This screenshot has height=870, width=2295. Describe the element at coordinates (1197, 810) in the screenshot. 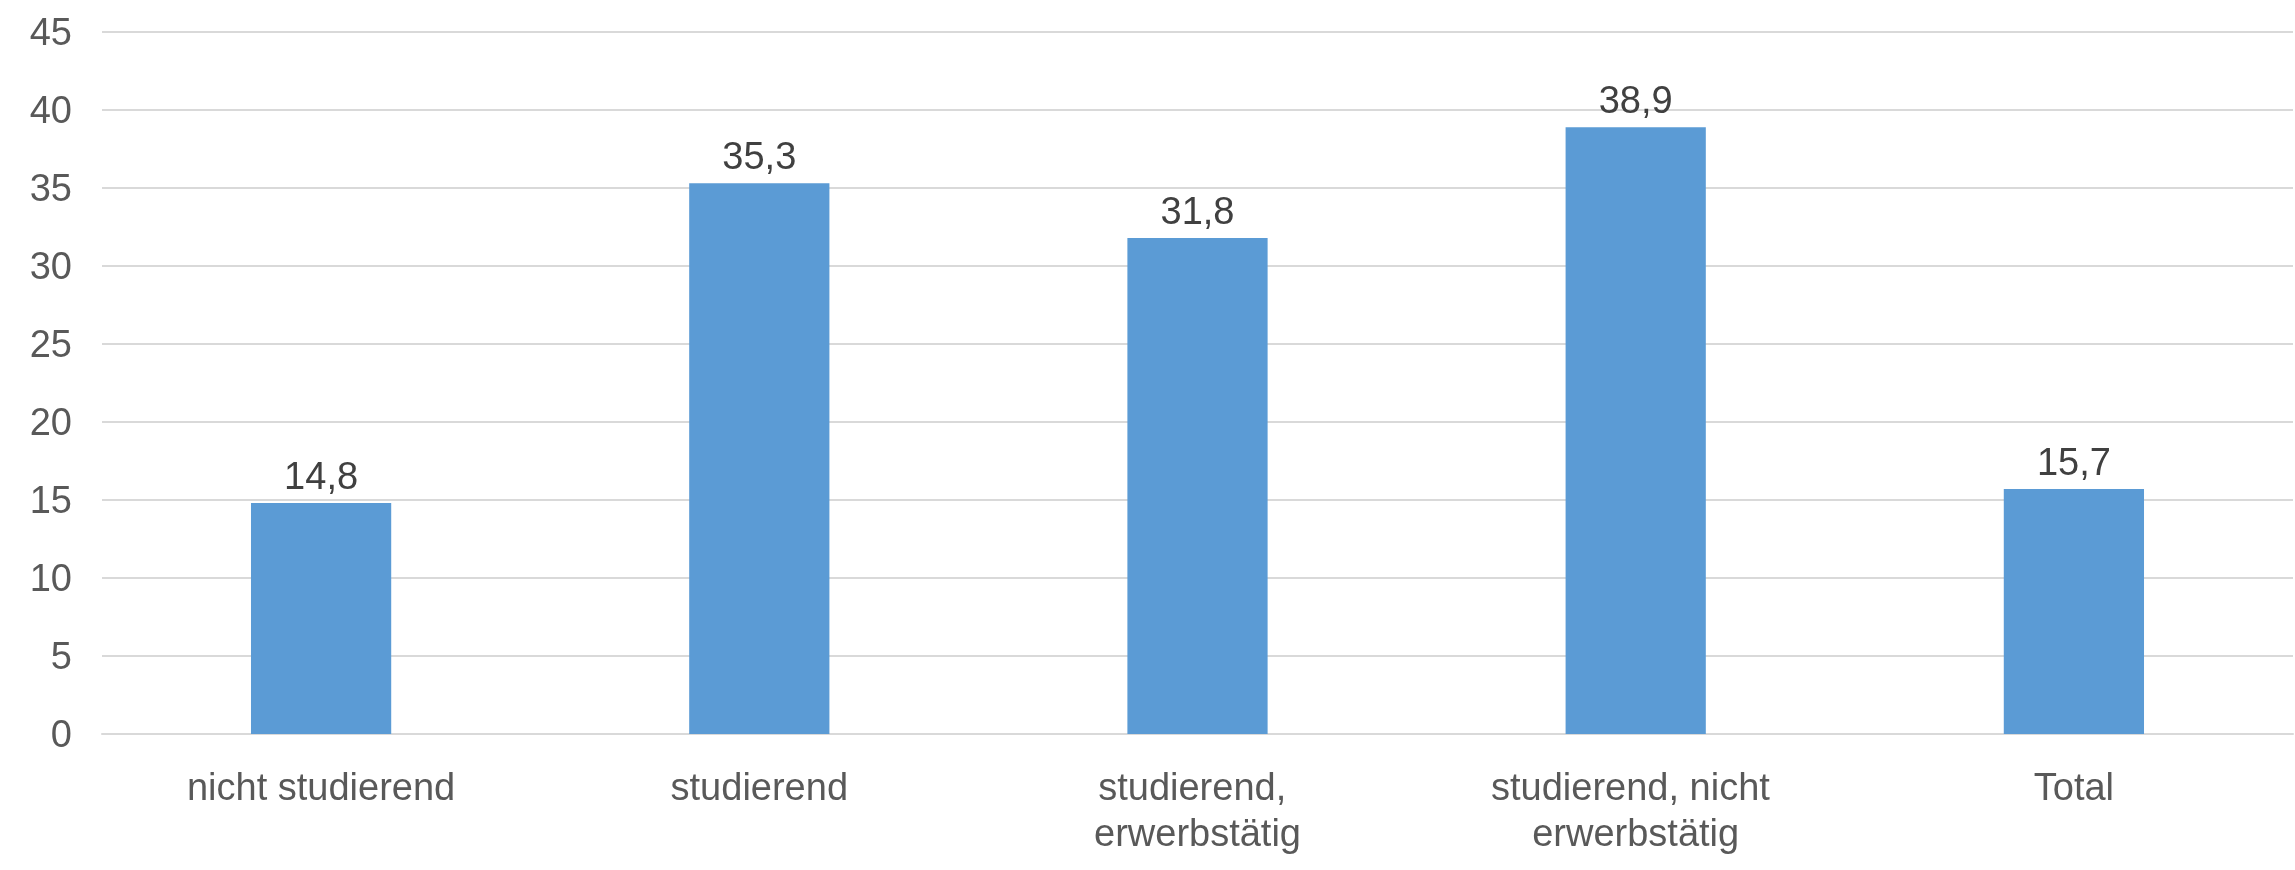

I see `x-tick-label: studierend, erwerbstätig` at that location.